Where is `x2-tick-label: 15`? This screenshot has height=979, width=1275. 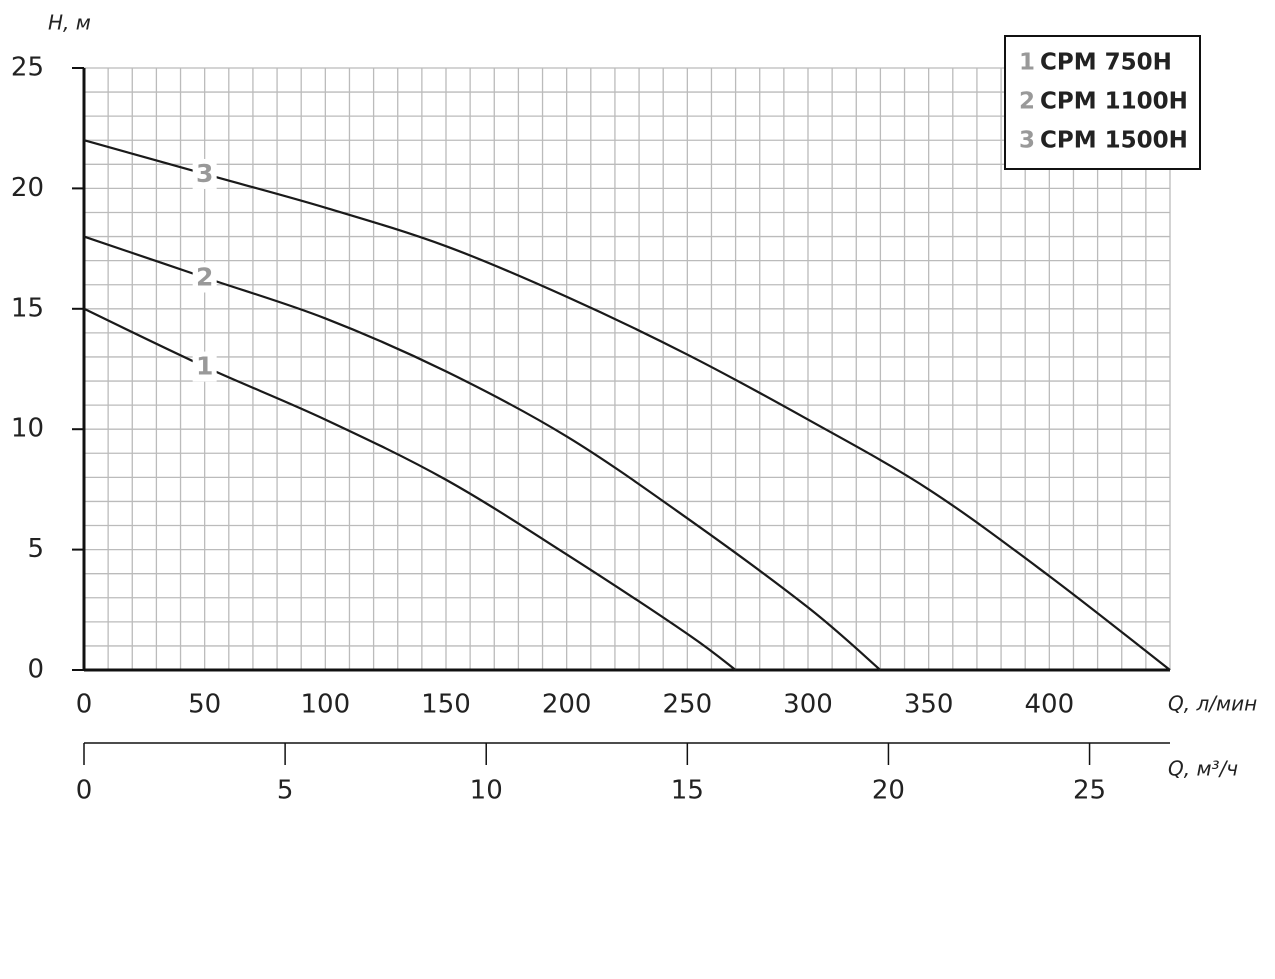 x2-tick-label: 15 is located at coordinates (687, 791).